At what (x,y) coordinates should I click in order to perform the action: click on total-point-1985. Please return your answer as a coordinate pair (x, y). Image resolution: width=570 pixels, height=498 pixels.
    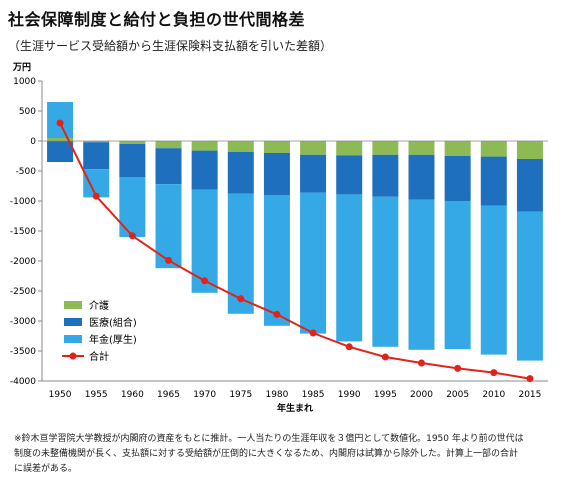
    Looking at the image, I should click on (313, 333).